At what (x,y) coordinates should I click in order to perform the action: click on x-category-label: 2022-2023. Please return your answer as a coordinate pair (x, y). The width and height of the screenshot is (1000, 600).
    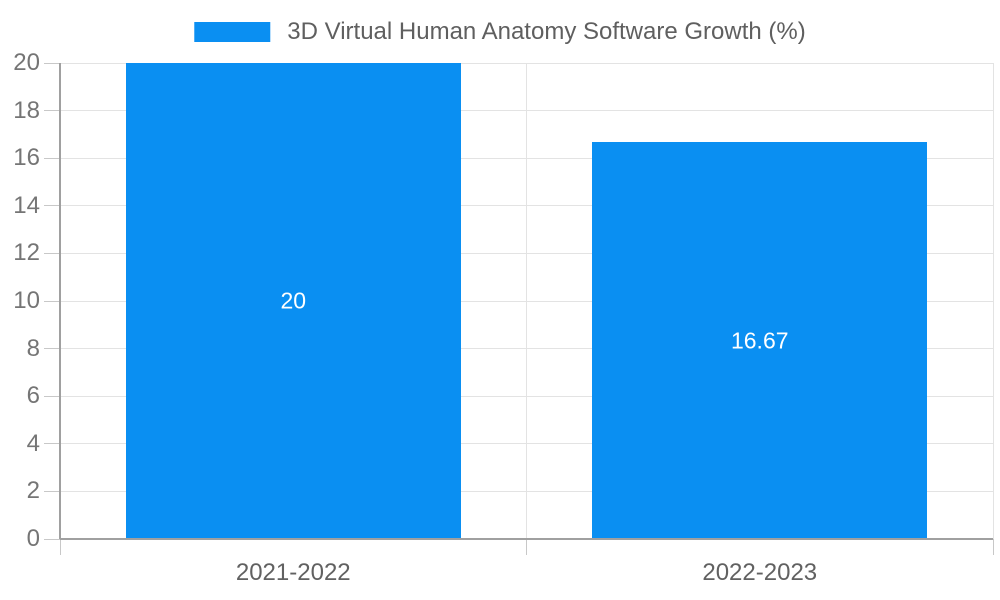
    Looking at the image, I should click on (760, 572).